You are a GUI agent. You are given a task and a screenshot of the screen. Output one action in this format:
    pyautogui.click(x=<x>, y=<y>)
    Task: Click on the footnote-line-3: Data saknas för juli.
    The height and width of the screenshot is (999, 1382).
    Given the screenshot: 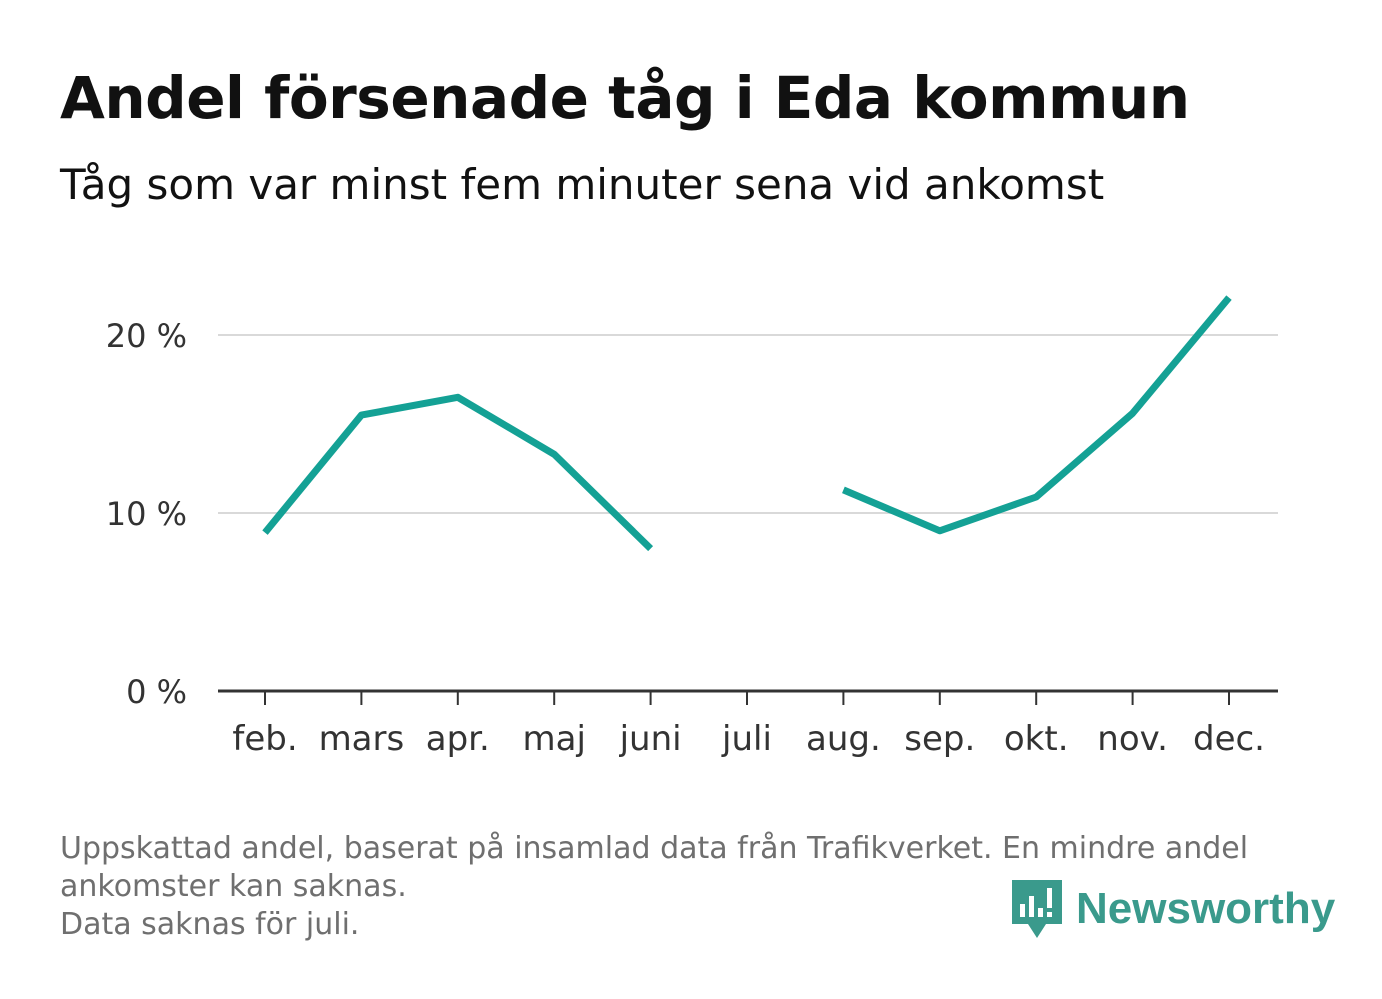 What is the action you would take?
    pyautogui.click(x=210, y=924)
    